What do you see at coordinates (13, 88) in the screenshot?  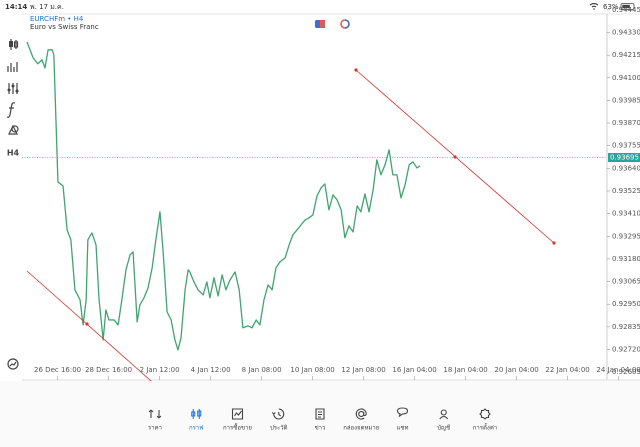 I see `settings-sliders-button` at bounding box center [13, 88].